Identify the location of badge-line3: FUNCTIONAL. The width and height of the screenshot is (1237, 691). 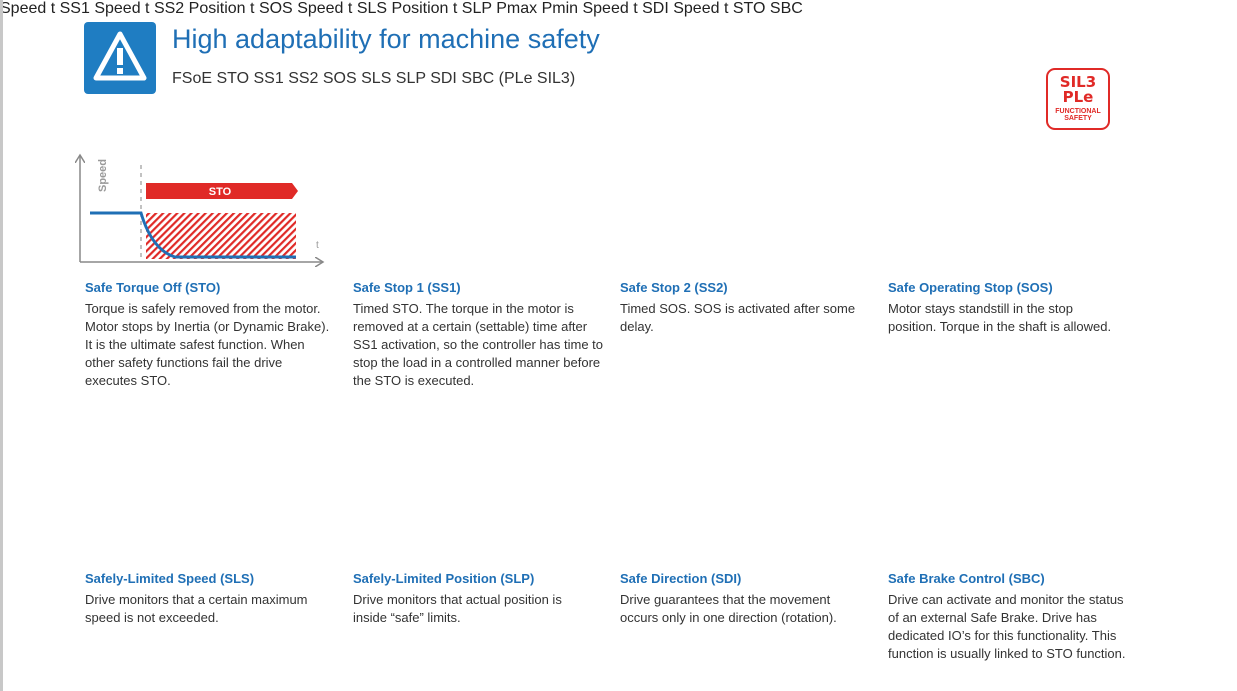
(1078, 111).